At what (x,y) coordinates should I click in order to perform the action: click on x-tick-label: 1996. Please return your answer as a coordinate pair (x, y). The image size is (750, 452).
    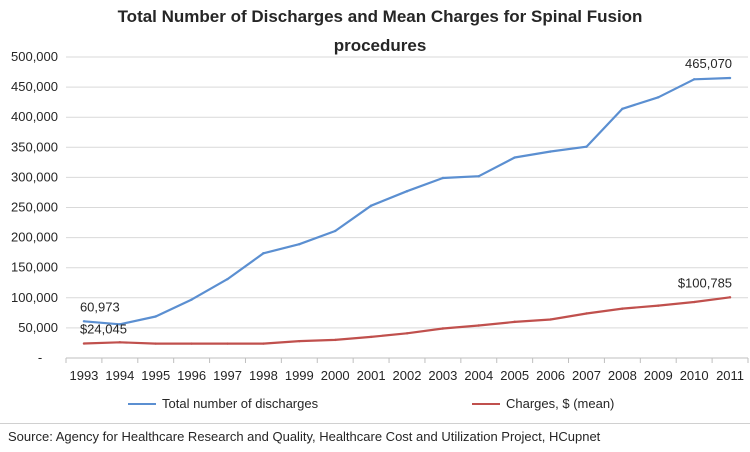
    Looking at the image, I should click on (191, 375).